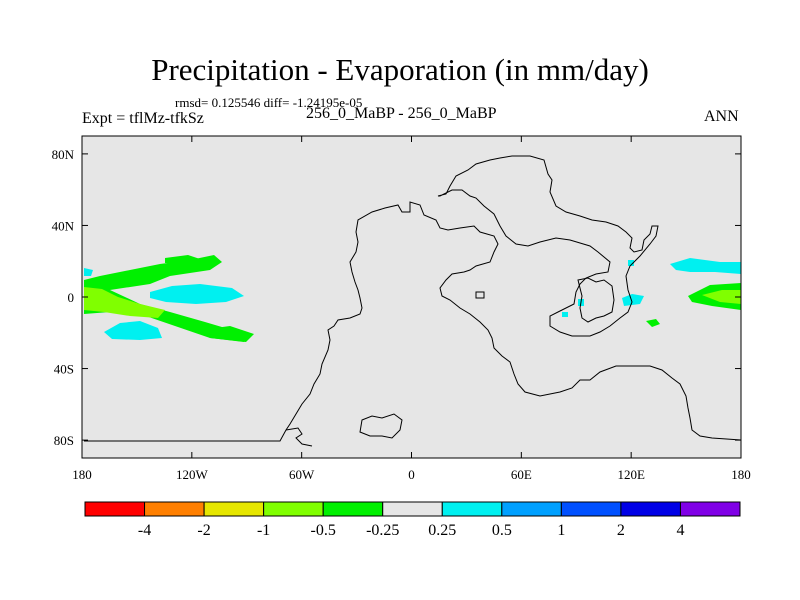  What do you see at coordinates (382, 530) in the screenshot?
I see `colorbar-label: -0.25` at bounding box center [382, 530].